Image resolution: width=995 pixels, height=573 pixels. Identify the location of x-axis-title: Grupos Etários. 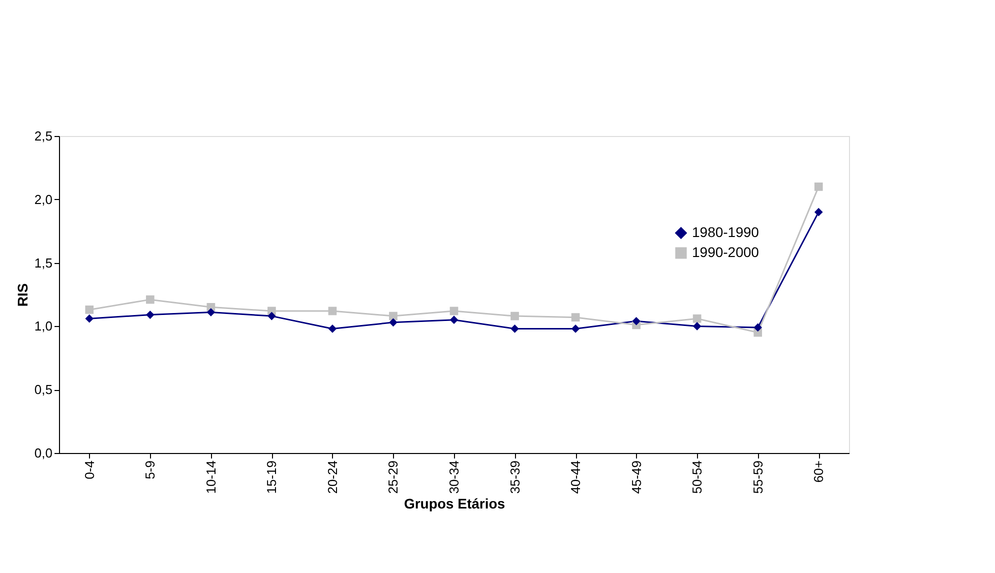
(455, 504).